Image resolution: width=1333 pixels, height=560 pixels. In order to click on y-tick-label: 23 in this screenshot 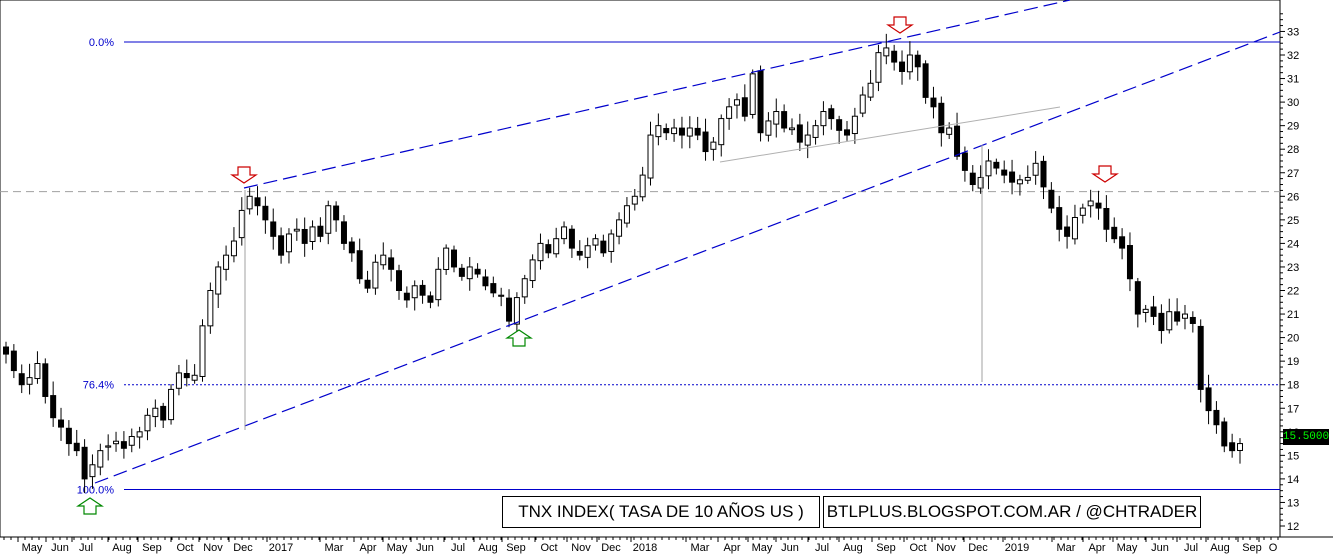, I will do `click(1293, 268)`.